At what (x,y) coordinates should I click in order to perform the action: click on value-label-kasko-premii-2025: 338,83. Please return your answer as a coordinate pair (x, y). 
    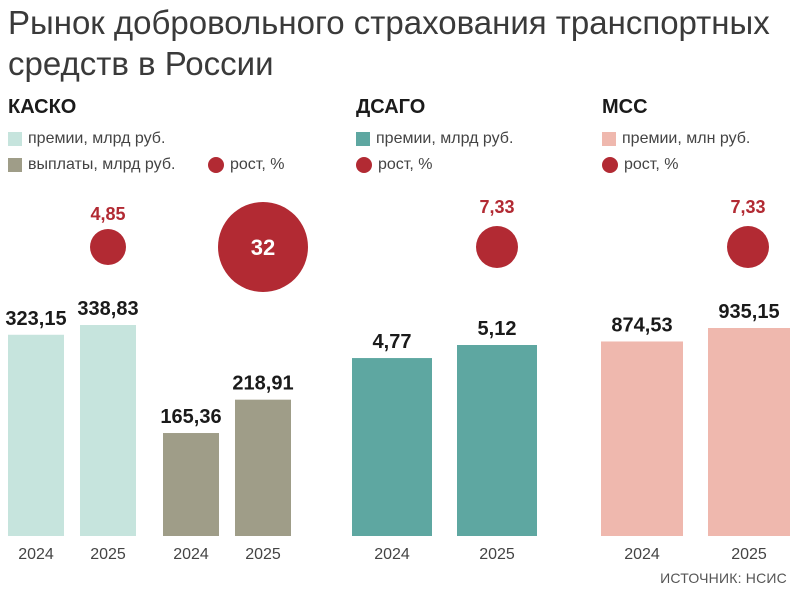
    Looking at the image, I should click on (107, 309).